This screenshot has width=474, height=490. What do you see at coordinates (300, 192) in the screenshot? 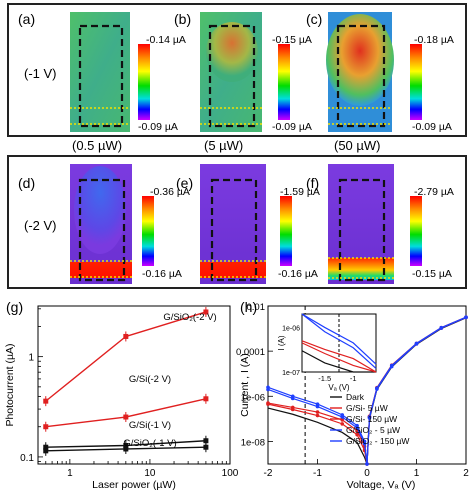
I see `panel-e-cb-max: -1.59 µA` at bounding box center [300, 192].